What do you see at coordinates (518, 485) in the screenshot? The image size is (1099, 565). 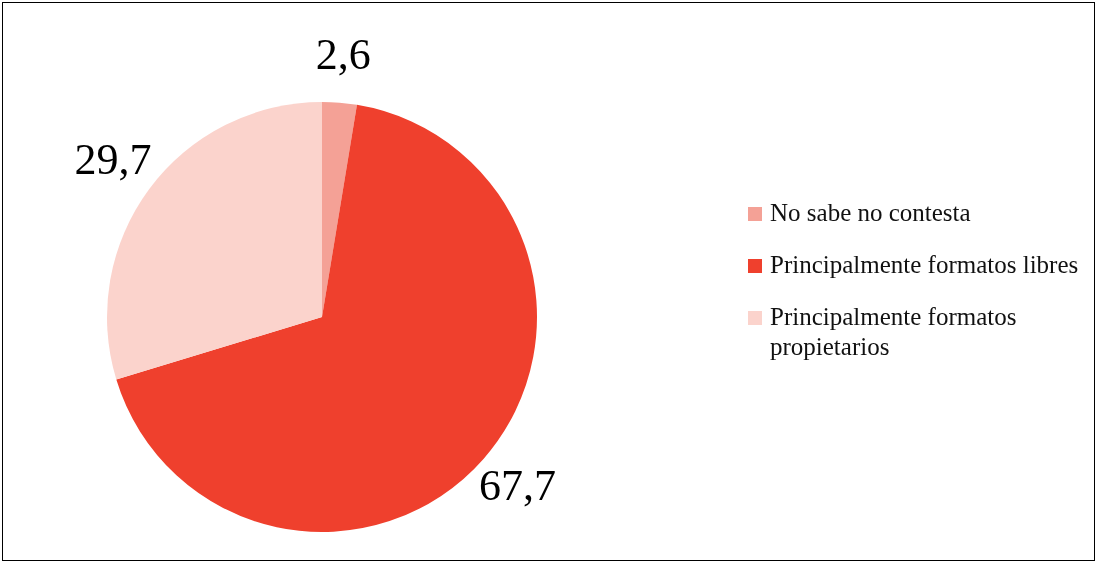 I see `data-label: 67,7` at bounding box center [518, 485].